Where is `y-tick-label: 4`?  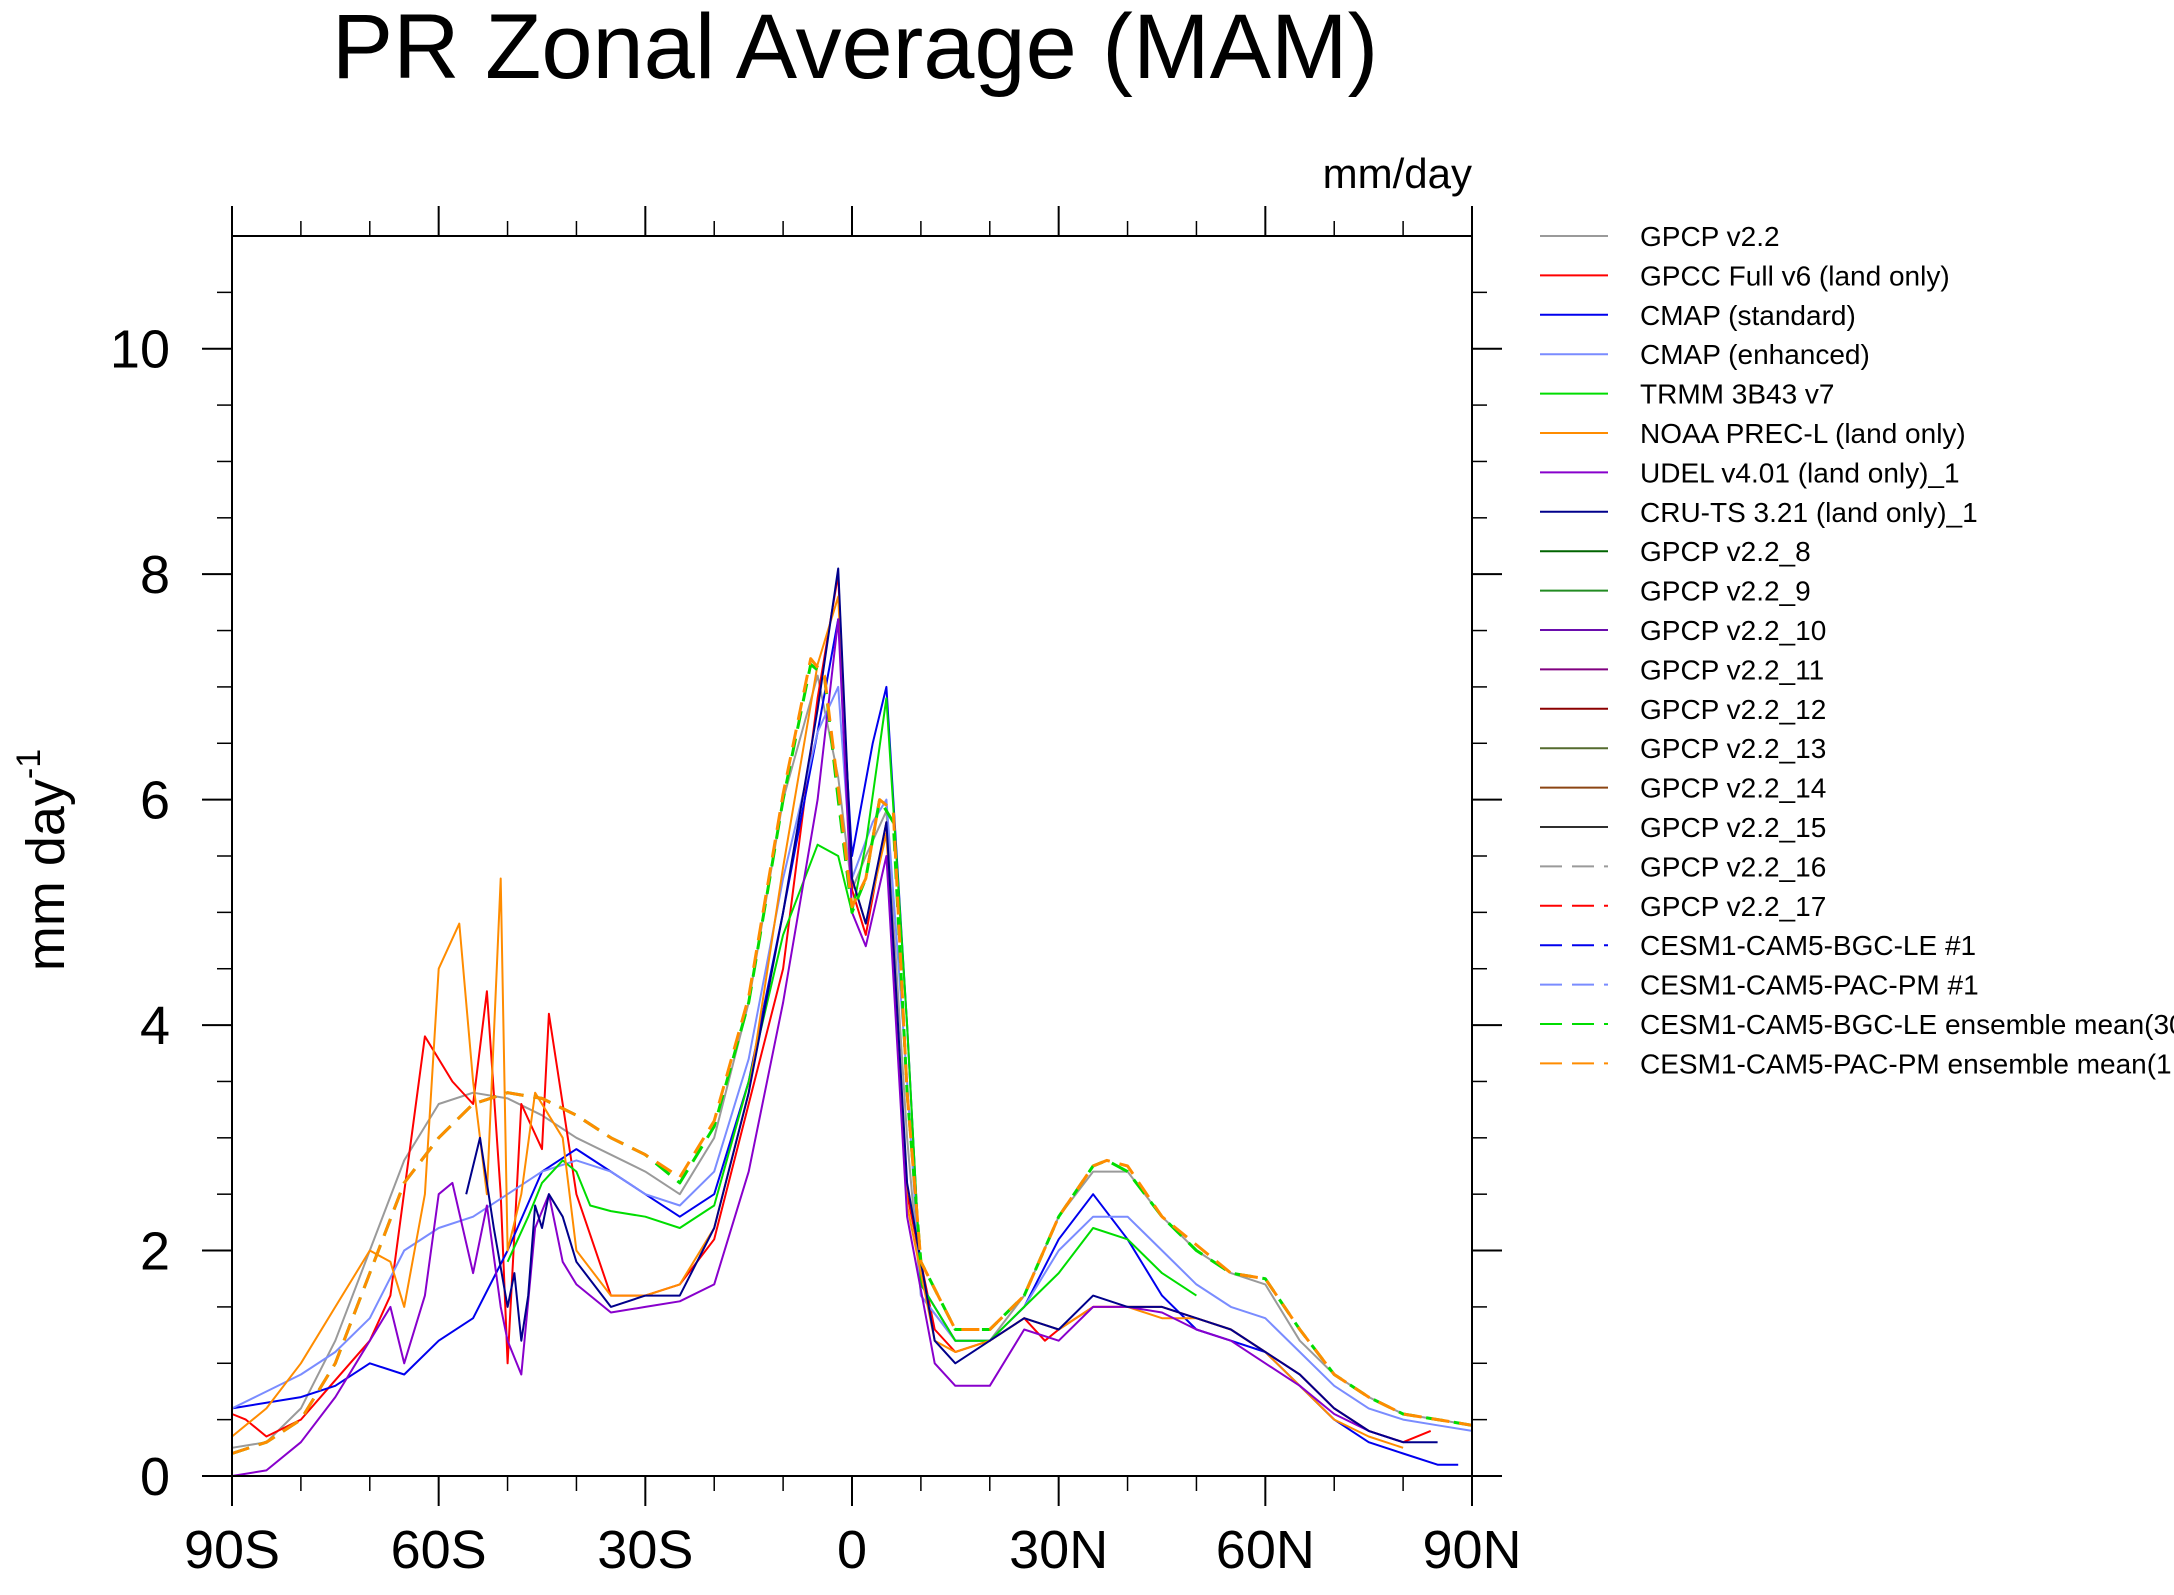 y-tick-label: 4 is located at coordinates (155, 1026).